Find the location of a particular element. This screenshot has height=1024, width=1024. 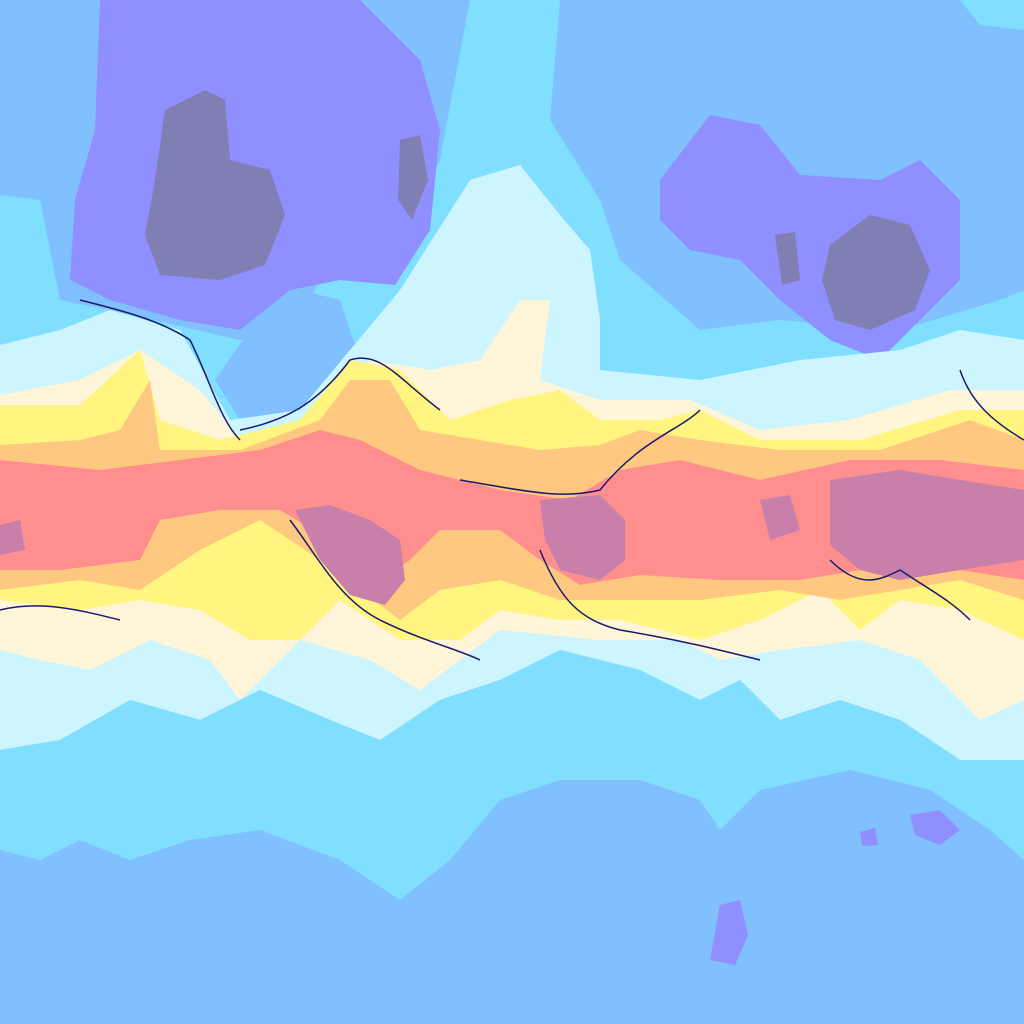

north-cold-region-west is located at coordinates (255, 165).